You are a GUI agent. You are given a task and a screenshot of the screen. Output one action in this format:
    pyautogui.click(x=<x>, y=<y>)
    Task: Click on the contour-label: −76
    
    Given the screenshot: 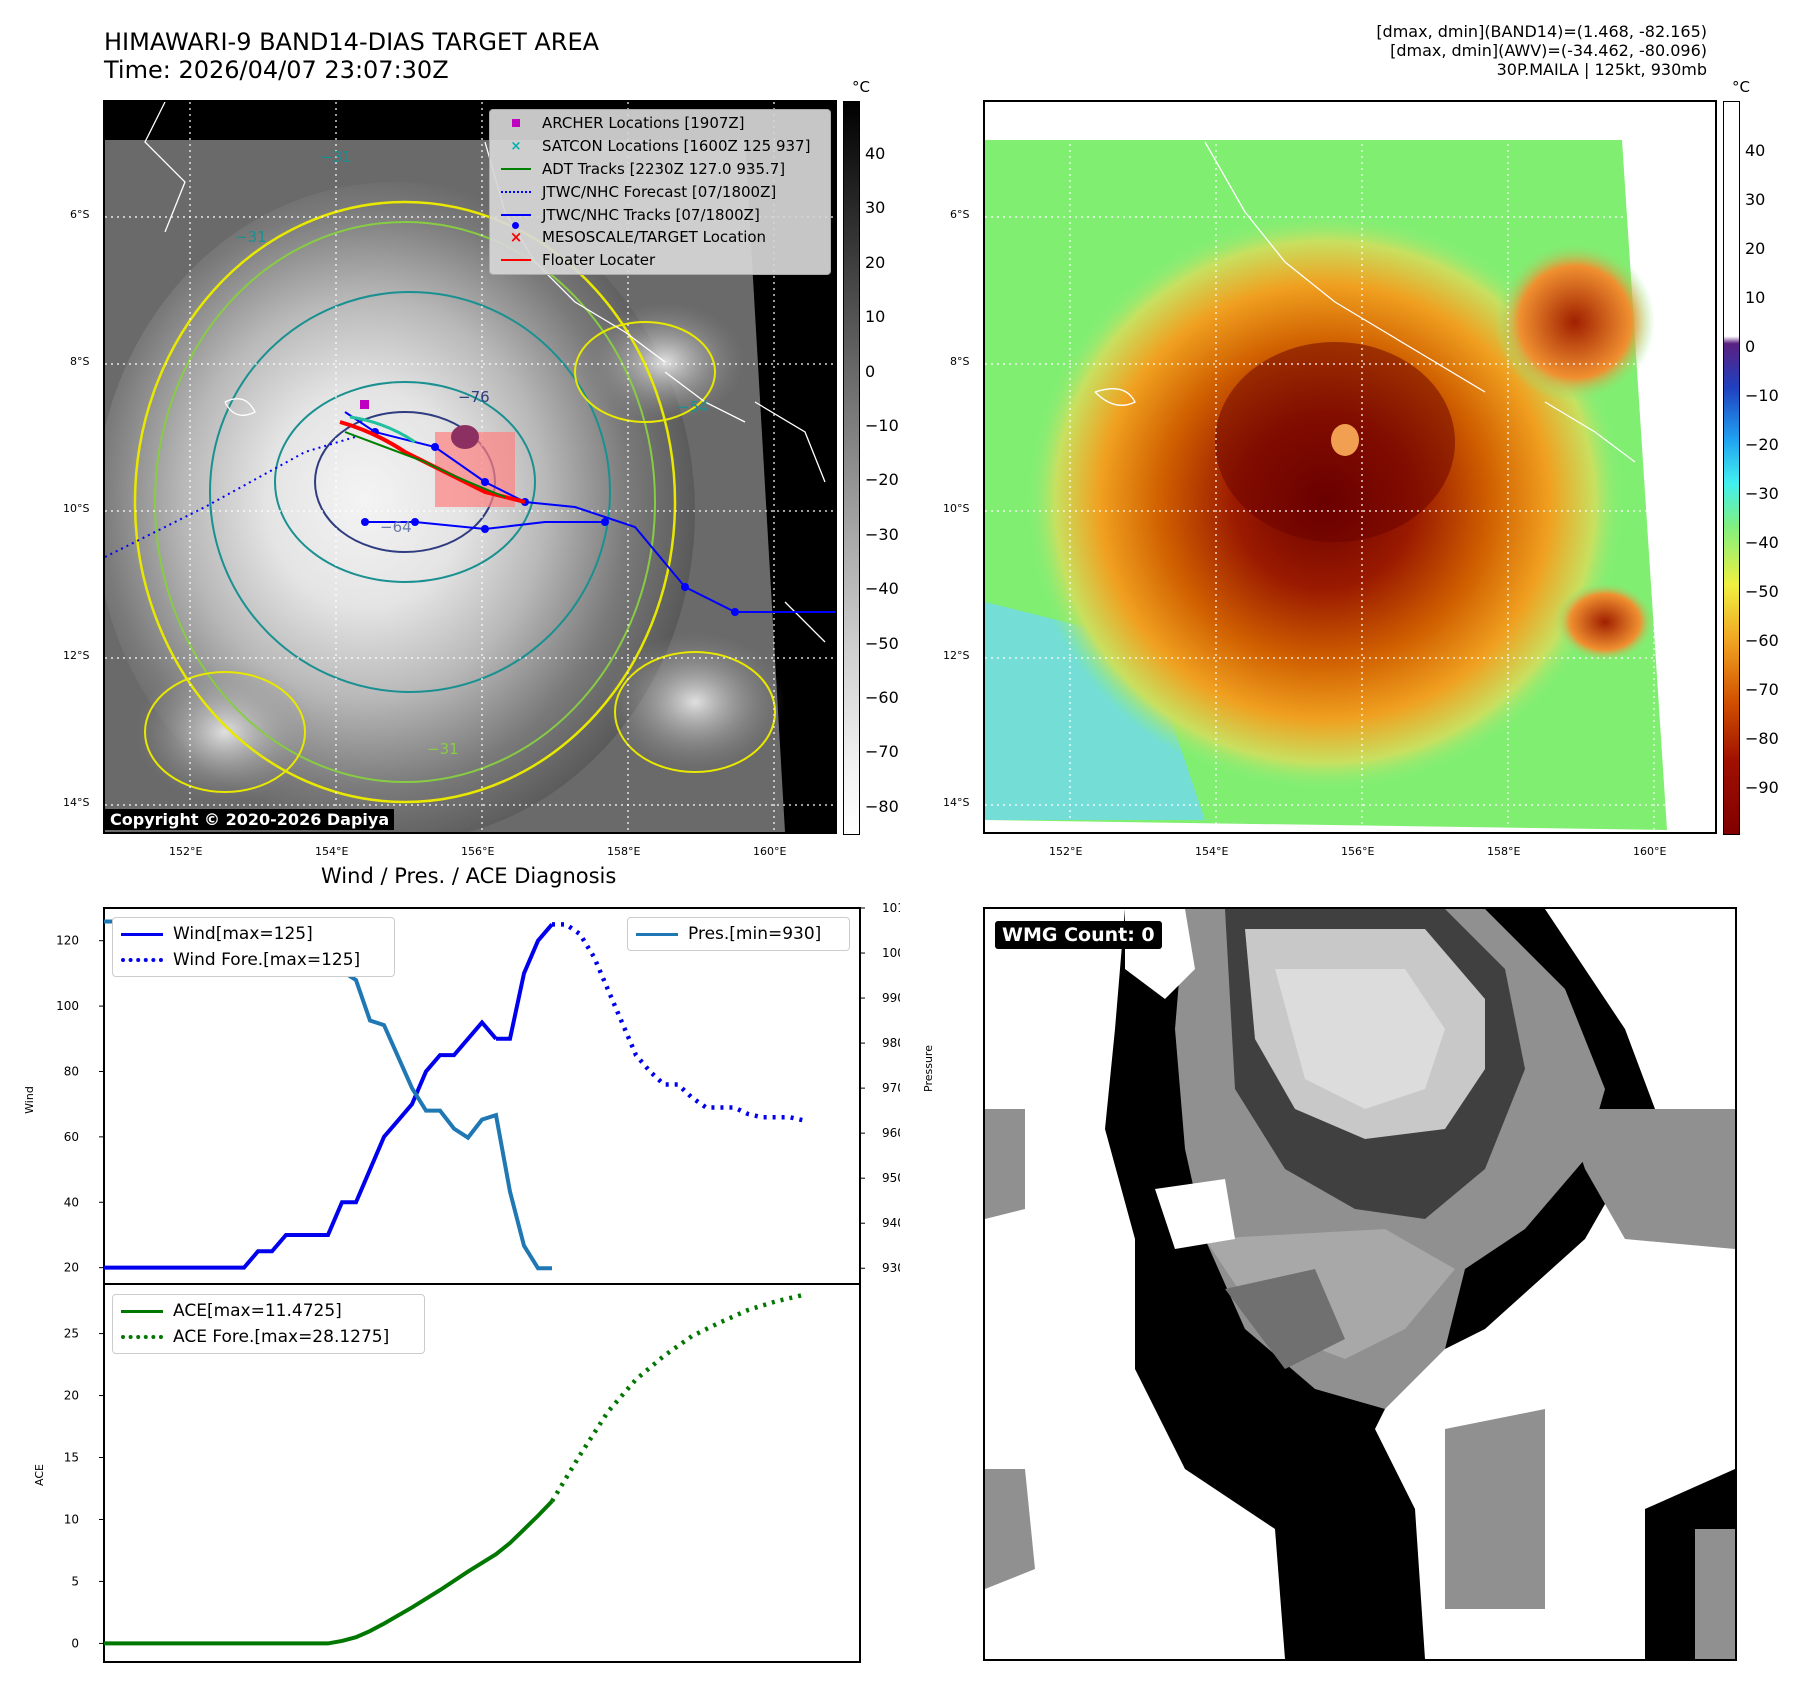 What is the action you would take?
    pyautogui.click(x=474, y=397)
    